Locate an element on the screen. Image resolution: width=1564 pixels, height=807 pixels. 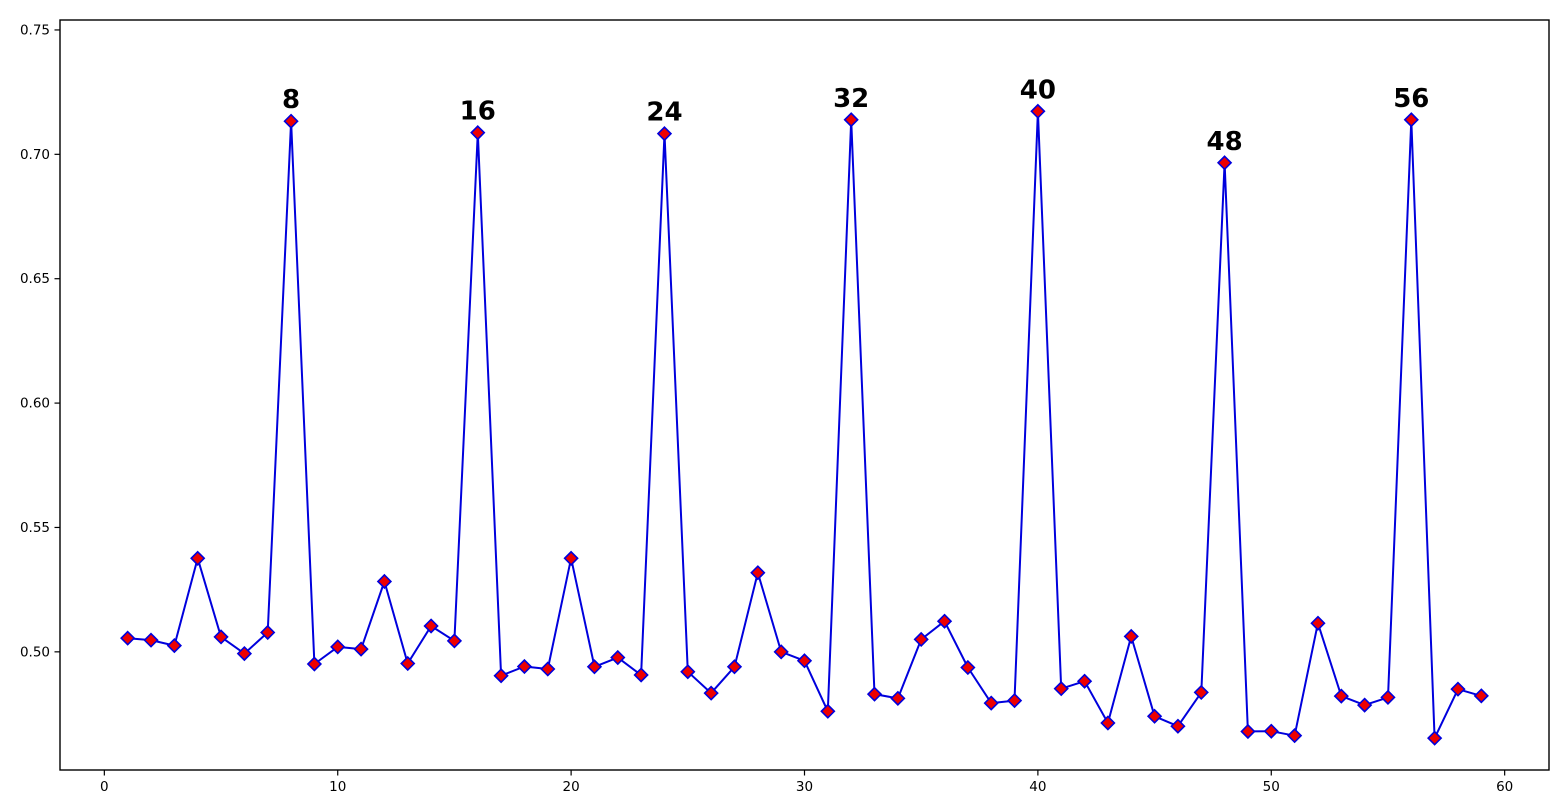
x-tick-label: 50 is located at coordinates (1271, 787).